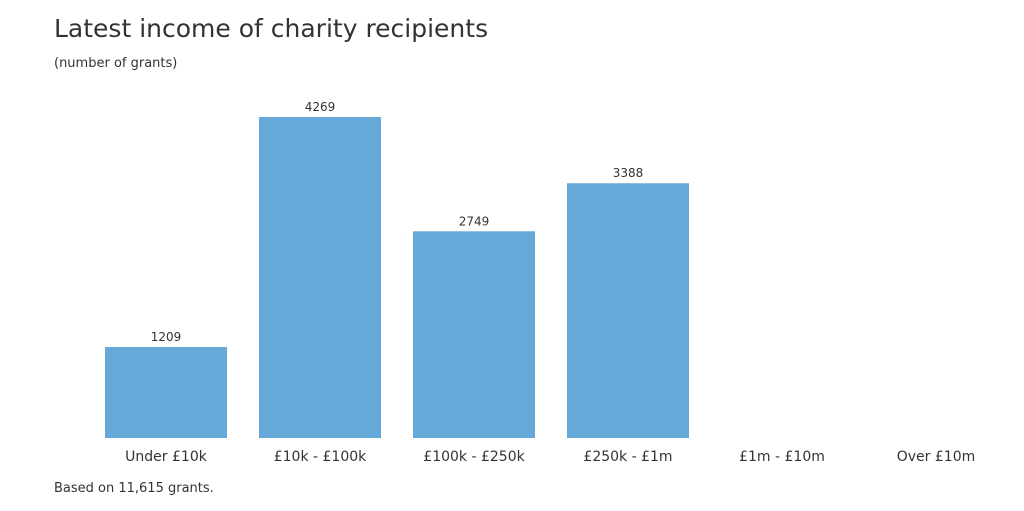 This screenshot has width=1024, height=511. I want to click on data-label-3: 3388, so click(628, 173).